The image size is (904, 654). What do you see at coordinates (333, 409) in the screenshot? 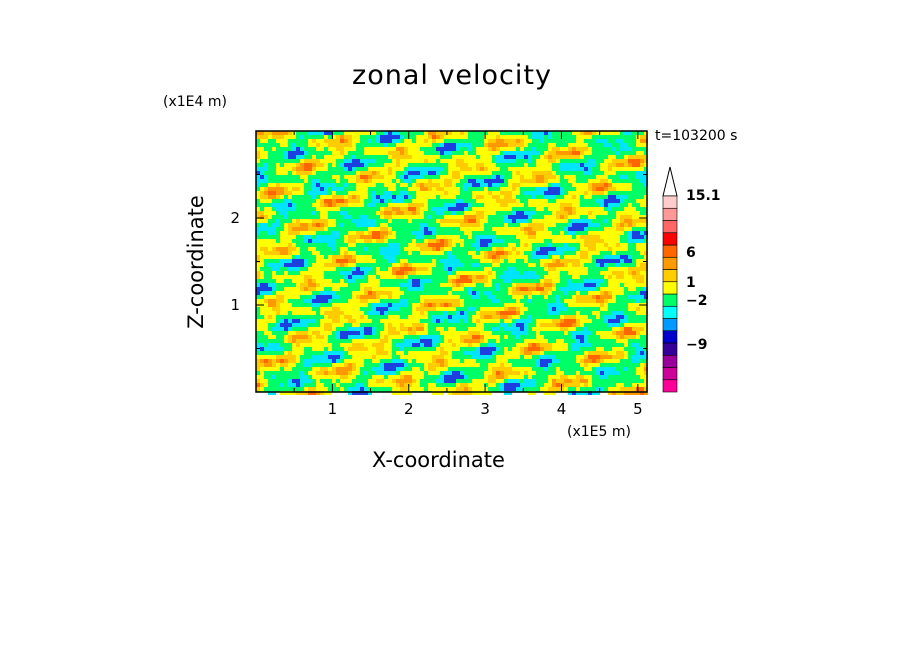
I see `x-tick-label: 1` at bounding box center [333, 409].